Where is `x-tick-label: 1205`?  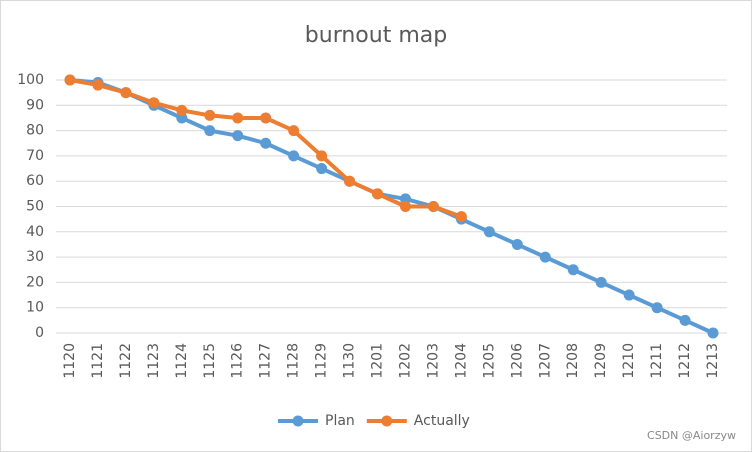 x-tick-label: 1205 is located at coordinates (489, 361).